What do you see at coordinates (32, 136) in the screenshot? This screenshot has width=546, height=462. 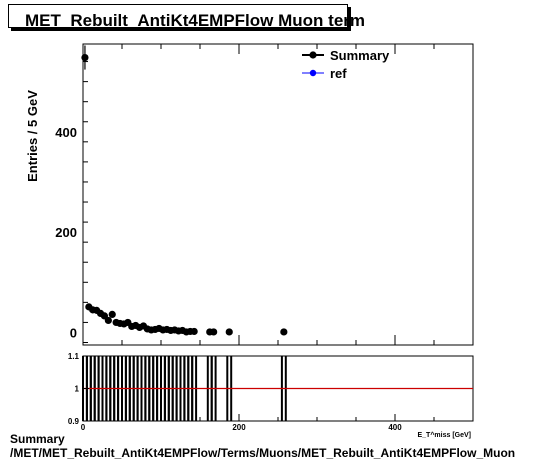 I see `y-axis-label: Entries / 5 GeV` at bounding box center [32, 136].